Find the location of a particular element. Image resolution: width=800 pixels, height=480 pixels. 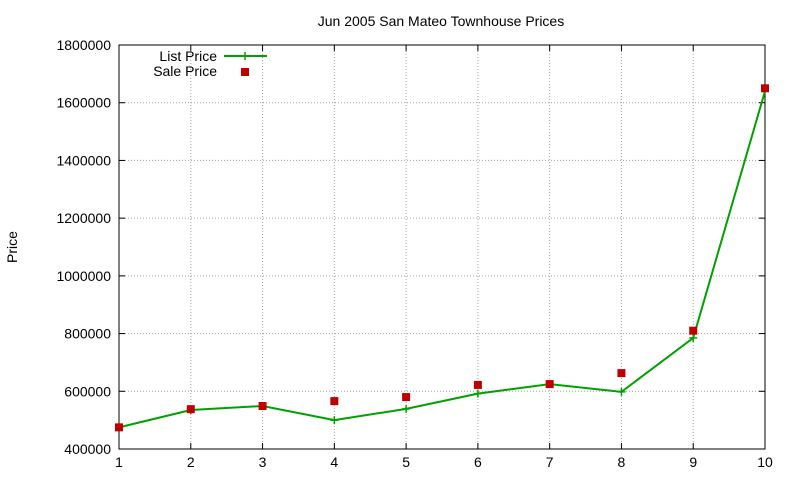

y-tick-label: 1800000 is located at coordinates (83, 45).